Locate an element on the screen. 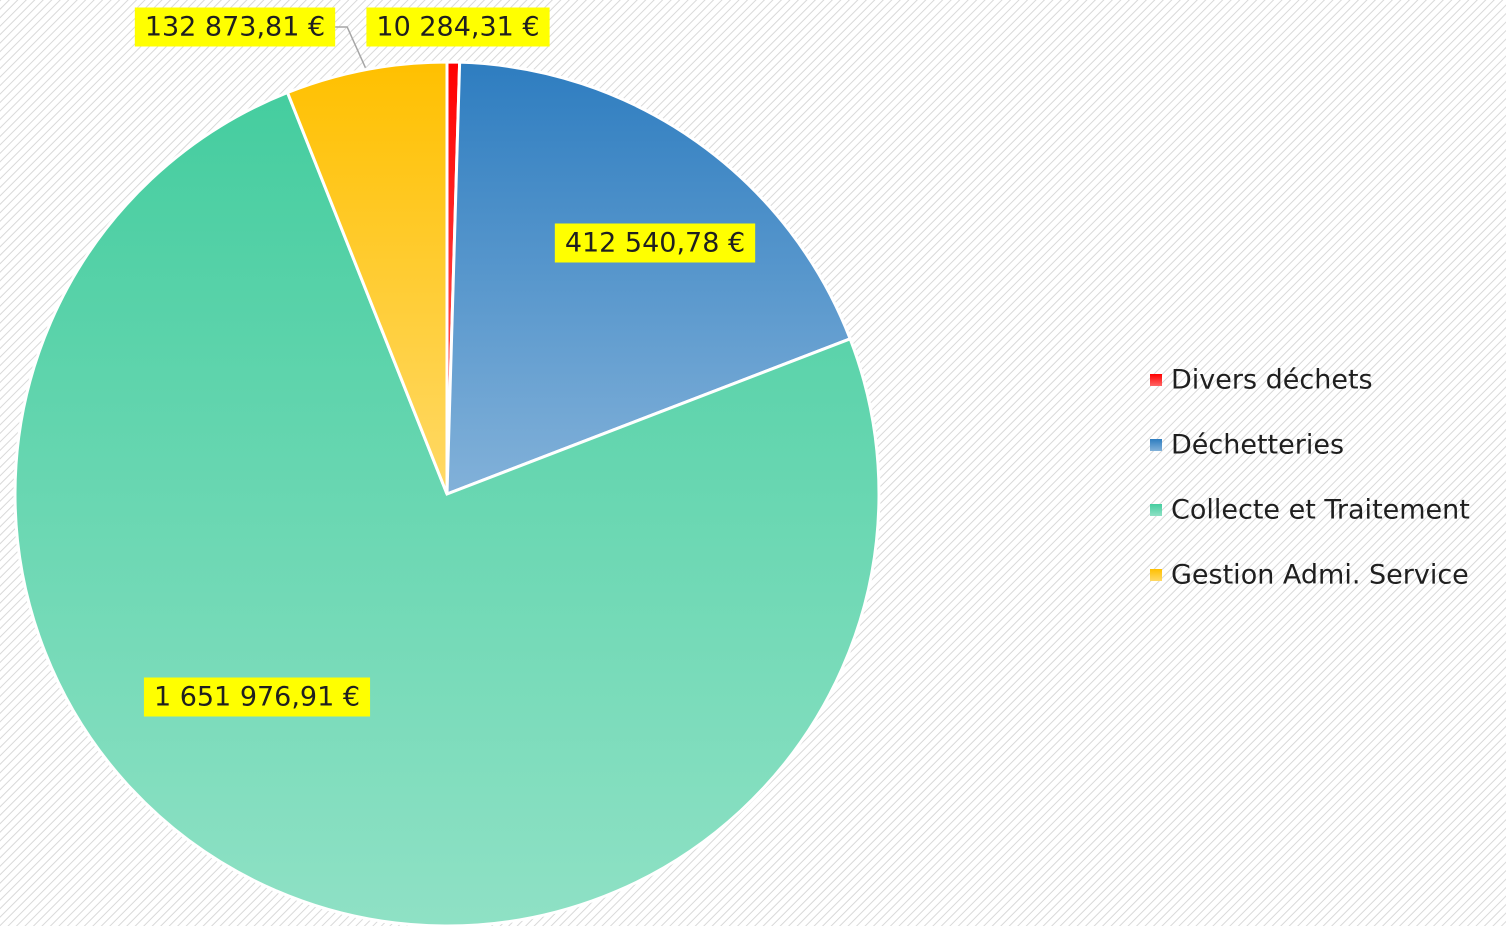  data-label: 132 873,81 € is located at coordinates (235, 27).